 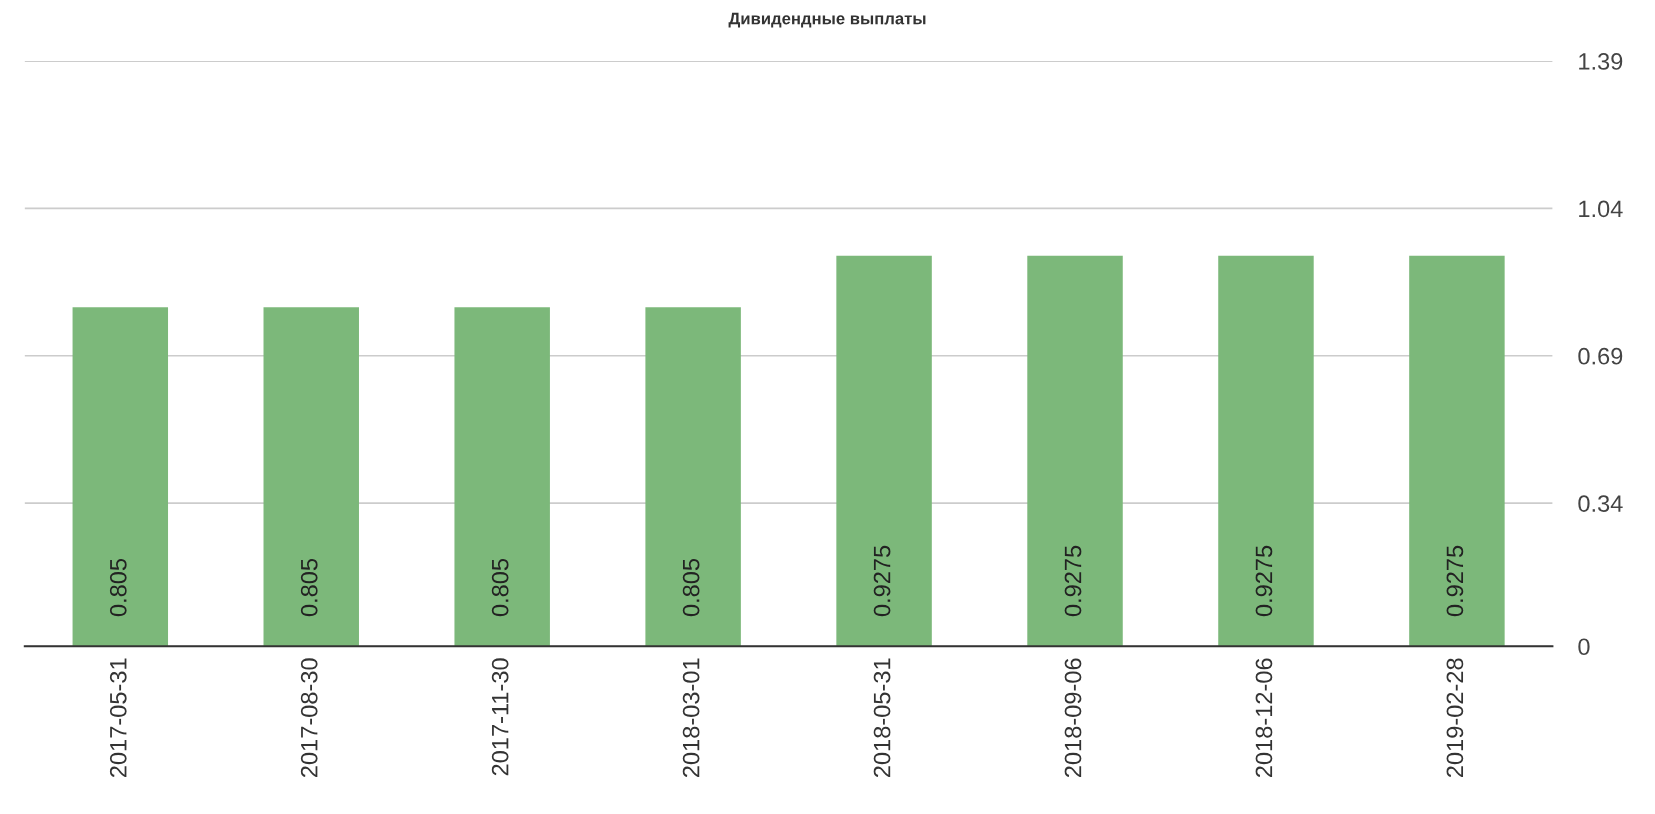 I want to click on x-tick-label: 2017-11-30, so click(x=500, y=717).